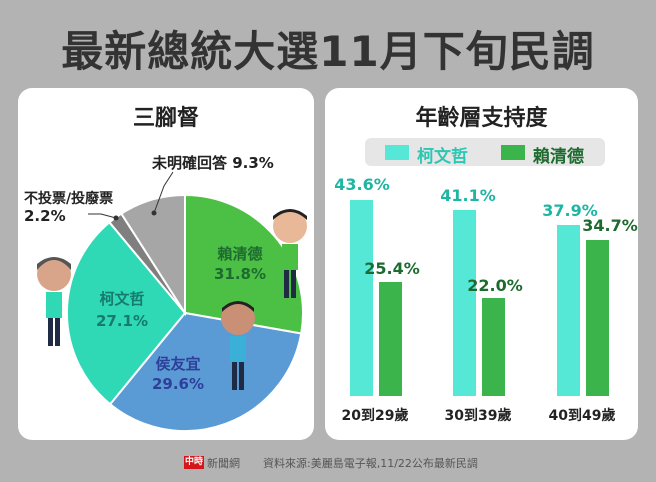  Describe the element at coordinates (152, 255) in the screenshot. I see `pie-slice-unanswered` at that location.